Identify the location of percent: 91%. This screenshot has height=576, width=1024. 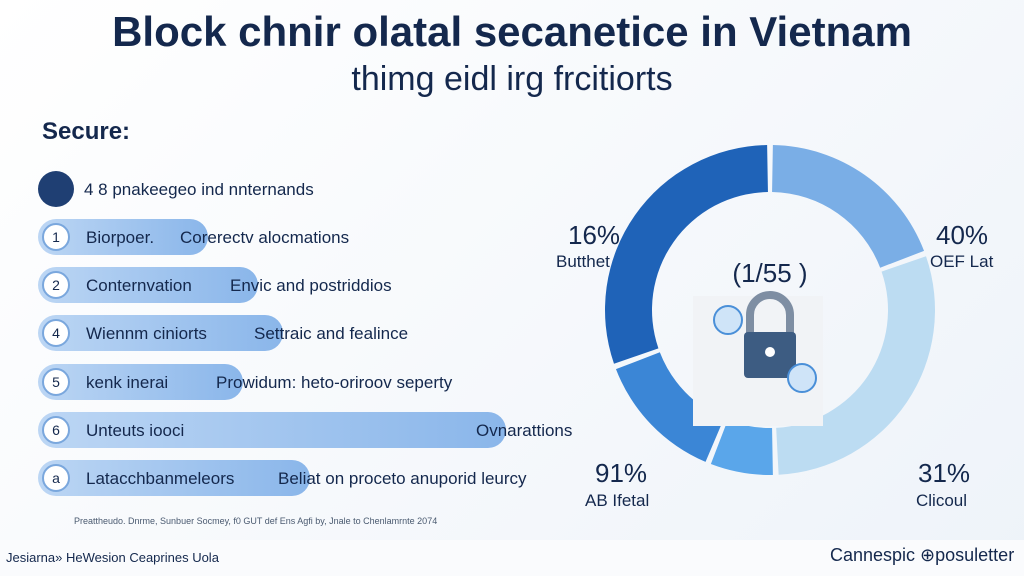
(621, 473).